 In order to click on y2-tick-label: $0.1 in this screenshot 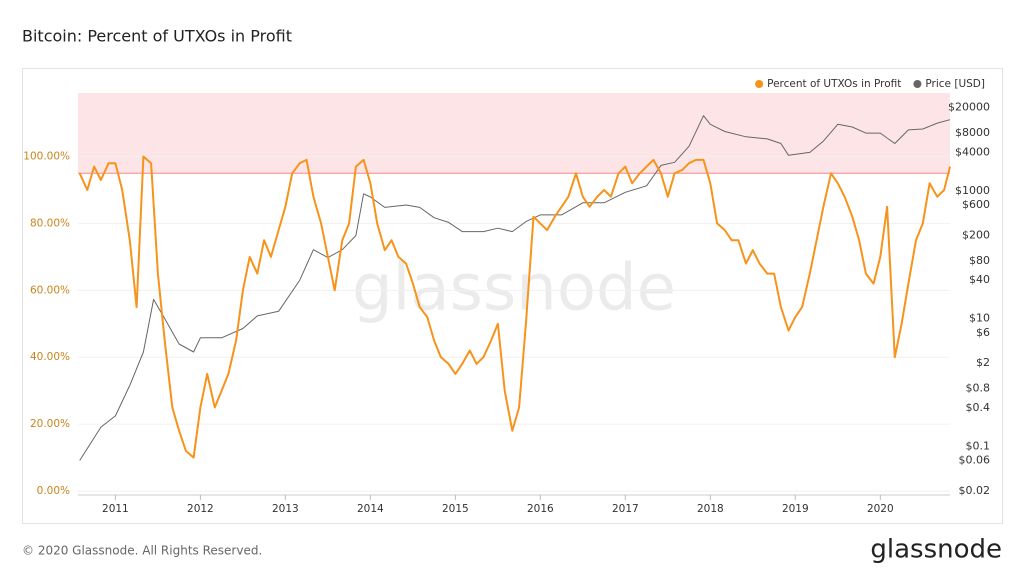, I will do `click(978, 445)`.